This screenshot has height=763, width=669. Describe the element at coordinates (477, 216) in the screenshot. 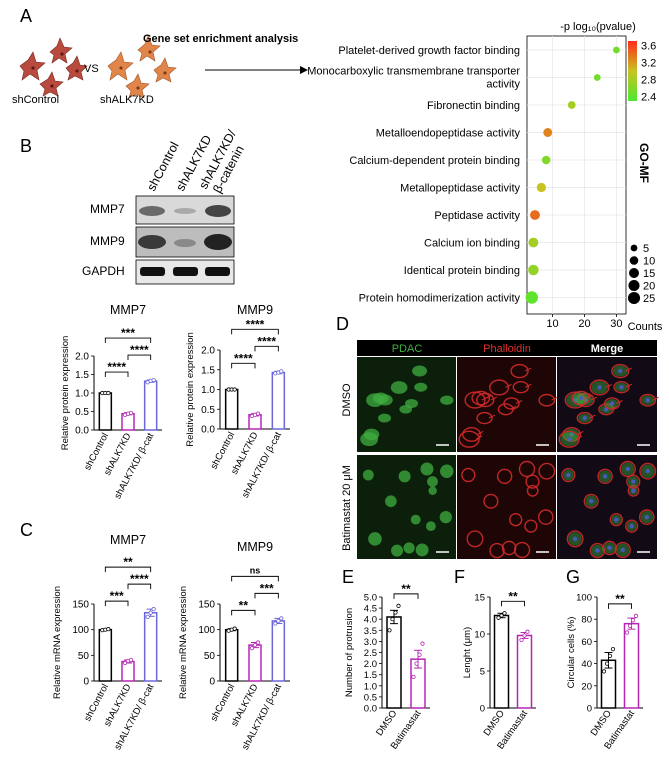

I see `category-label: Peptidase activity` at that location.